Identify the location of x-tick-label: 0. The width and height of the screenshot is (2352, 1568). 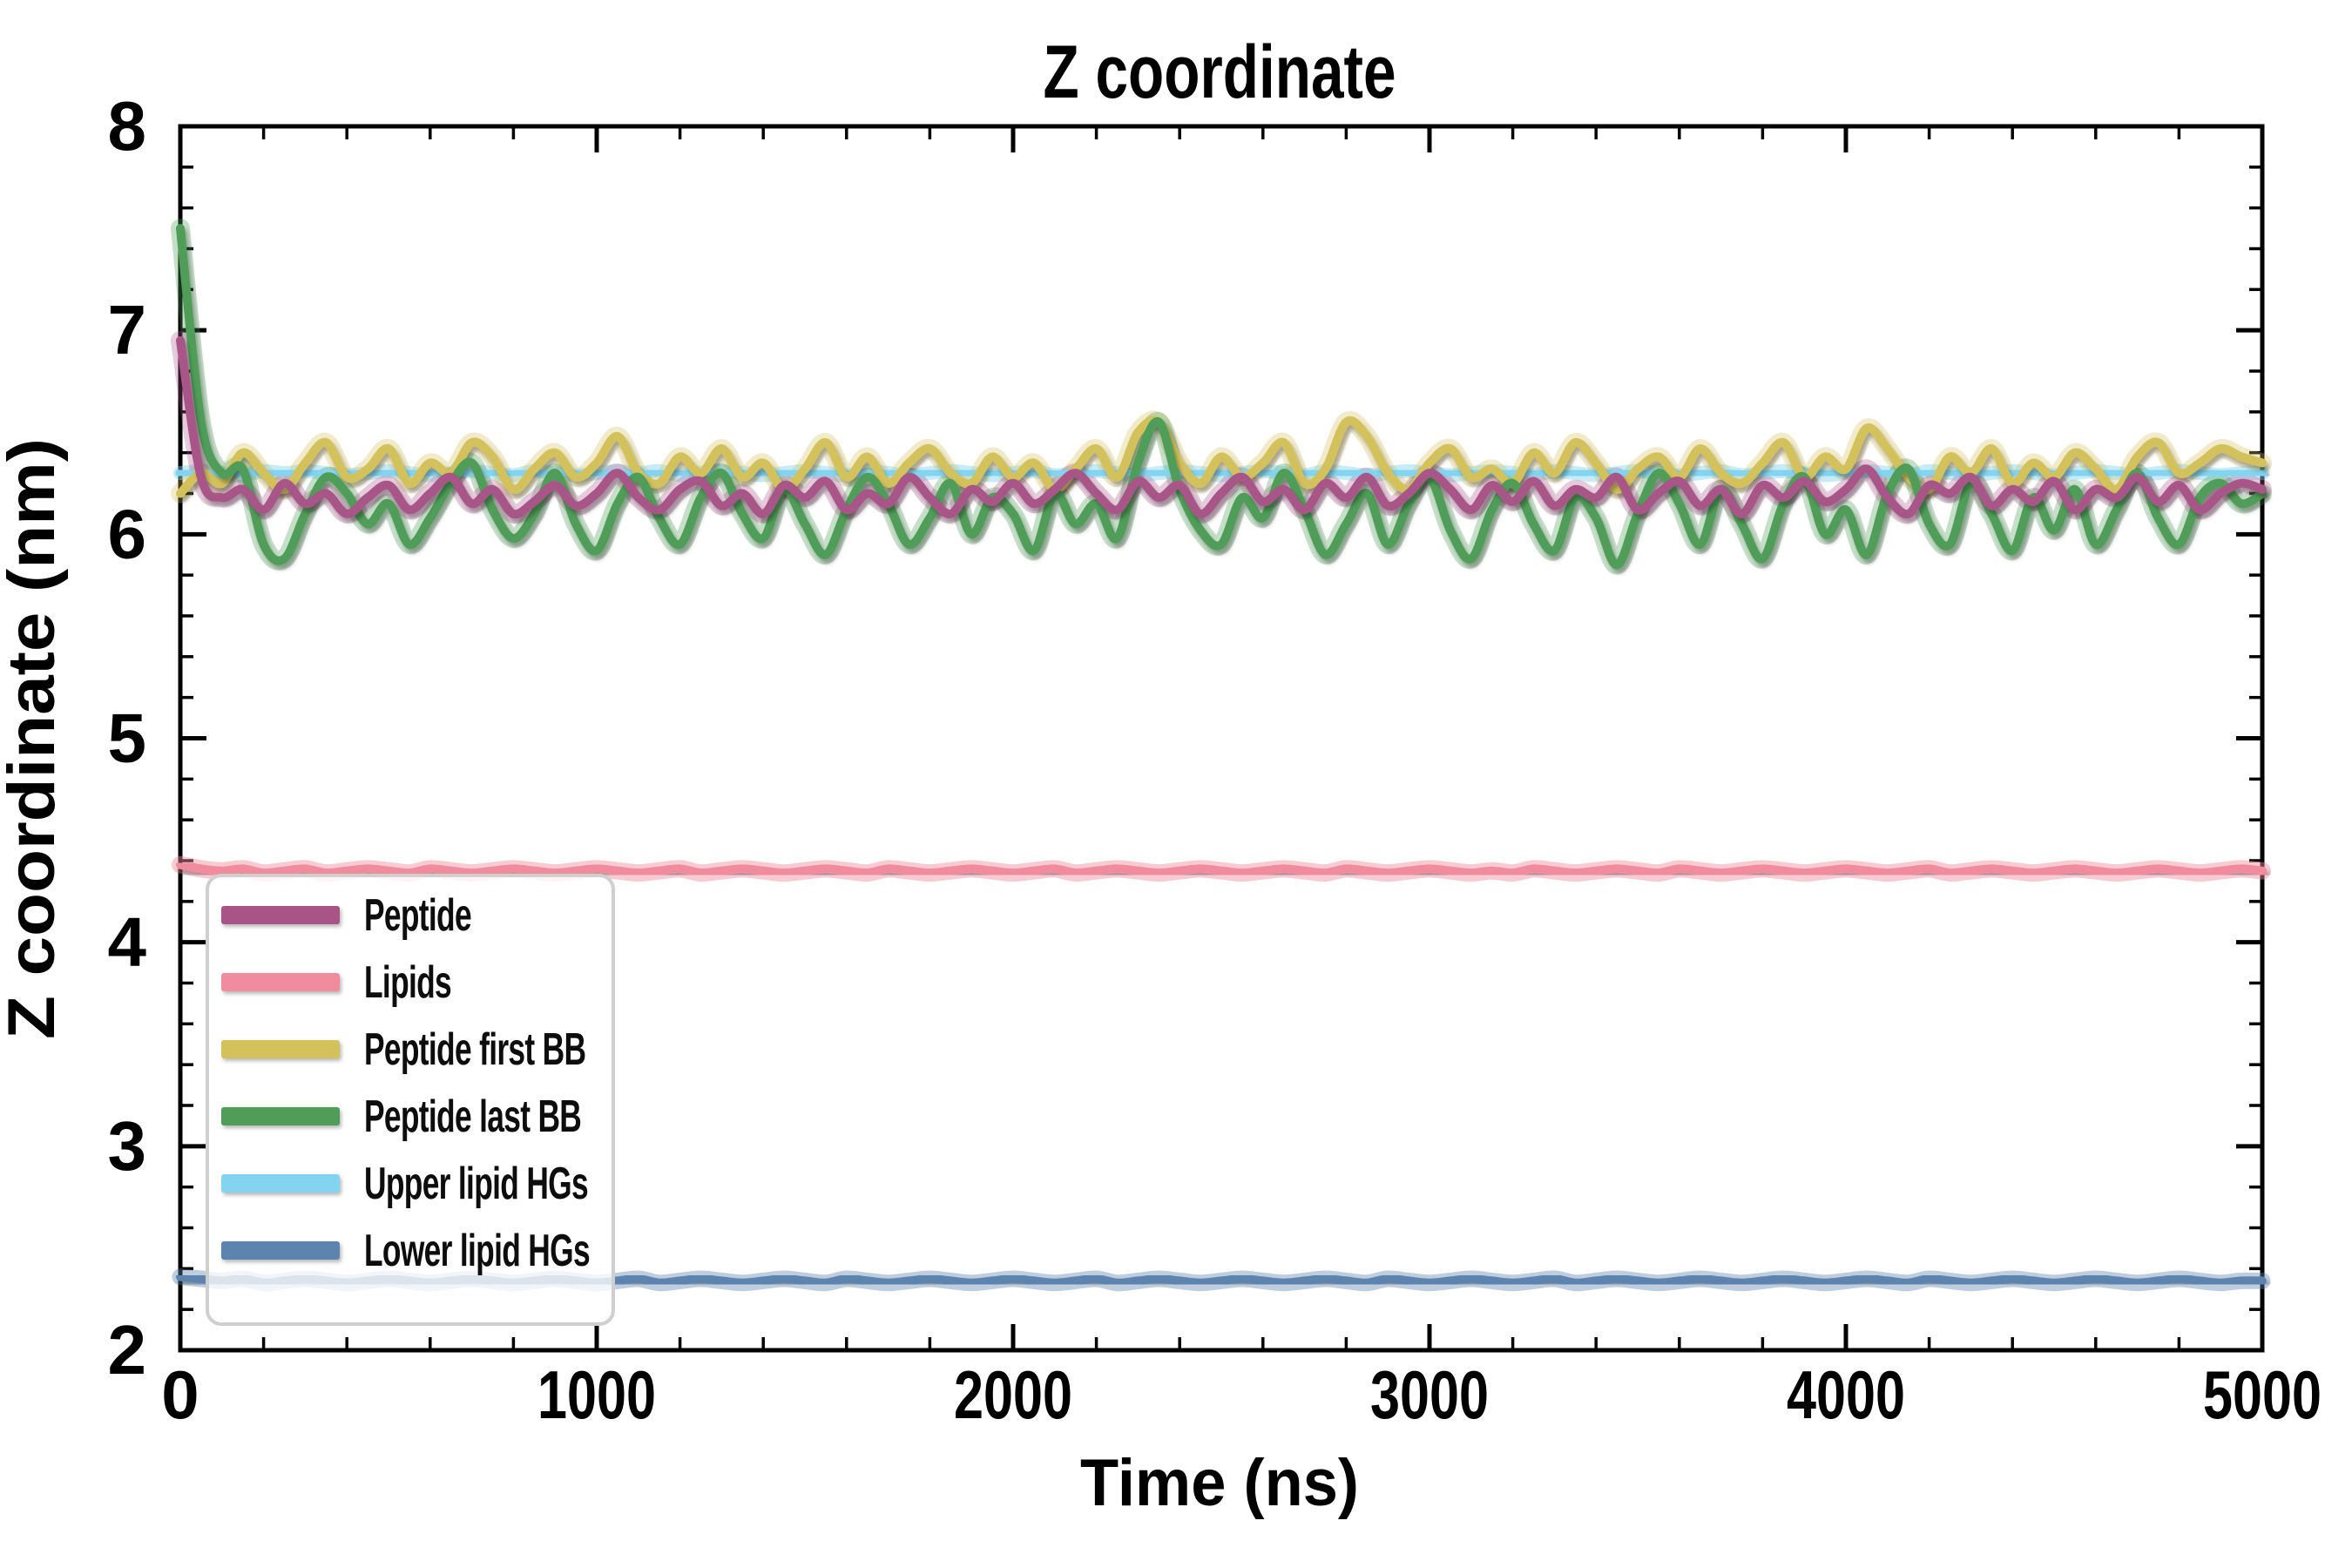
(180, 1394).